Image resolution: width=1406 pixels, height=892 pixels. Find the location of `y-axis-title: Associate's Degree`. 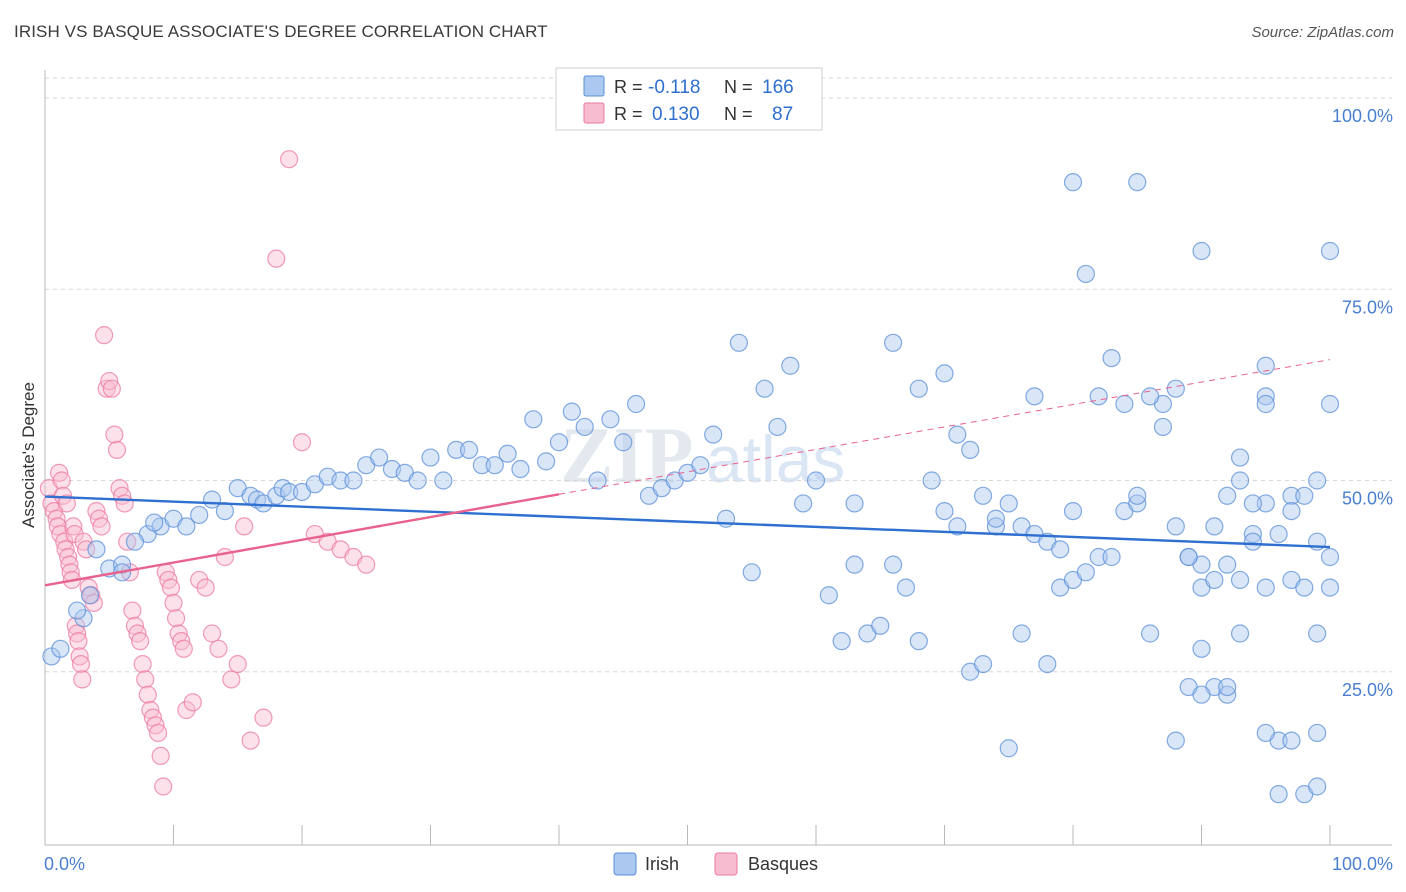

y-axis-title: Associate's Degree is located at coordinates (28, 455).